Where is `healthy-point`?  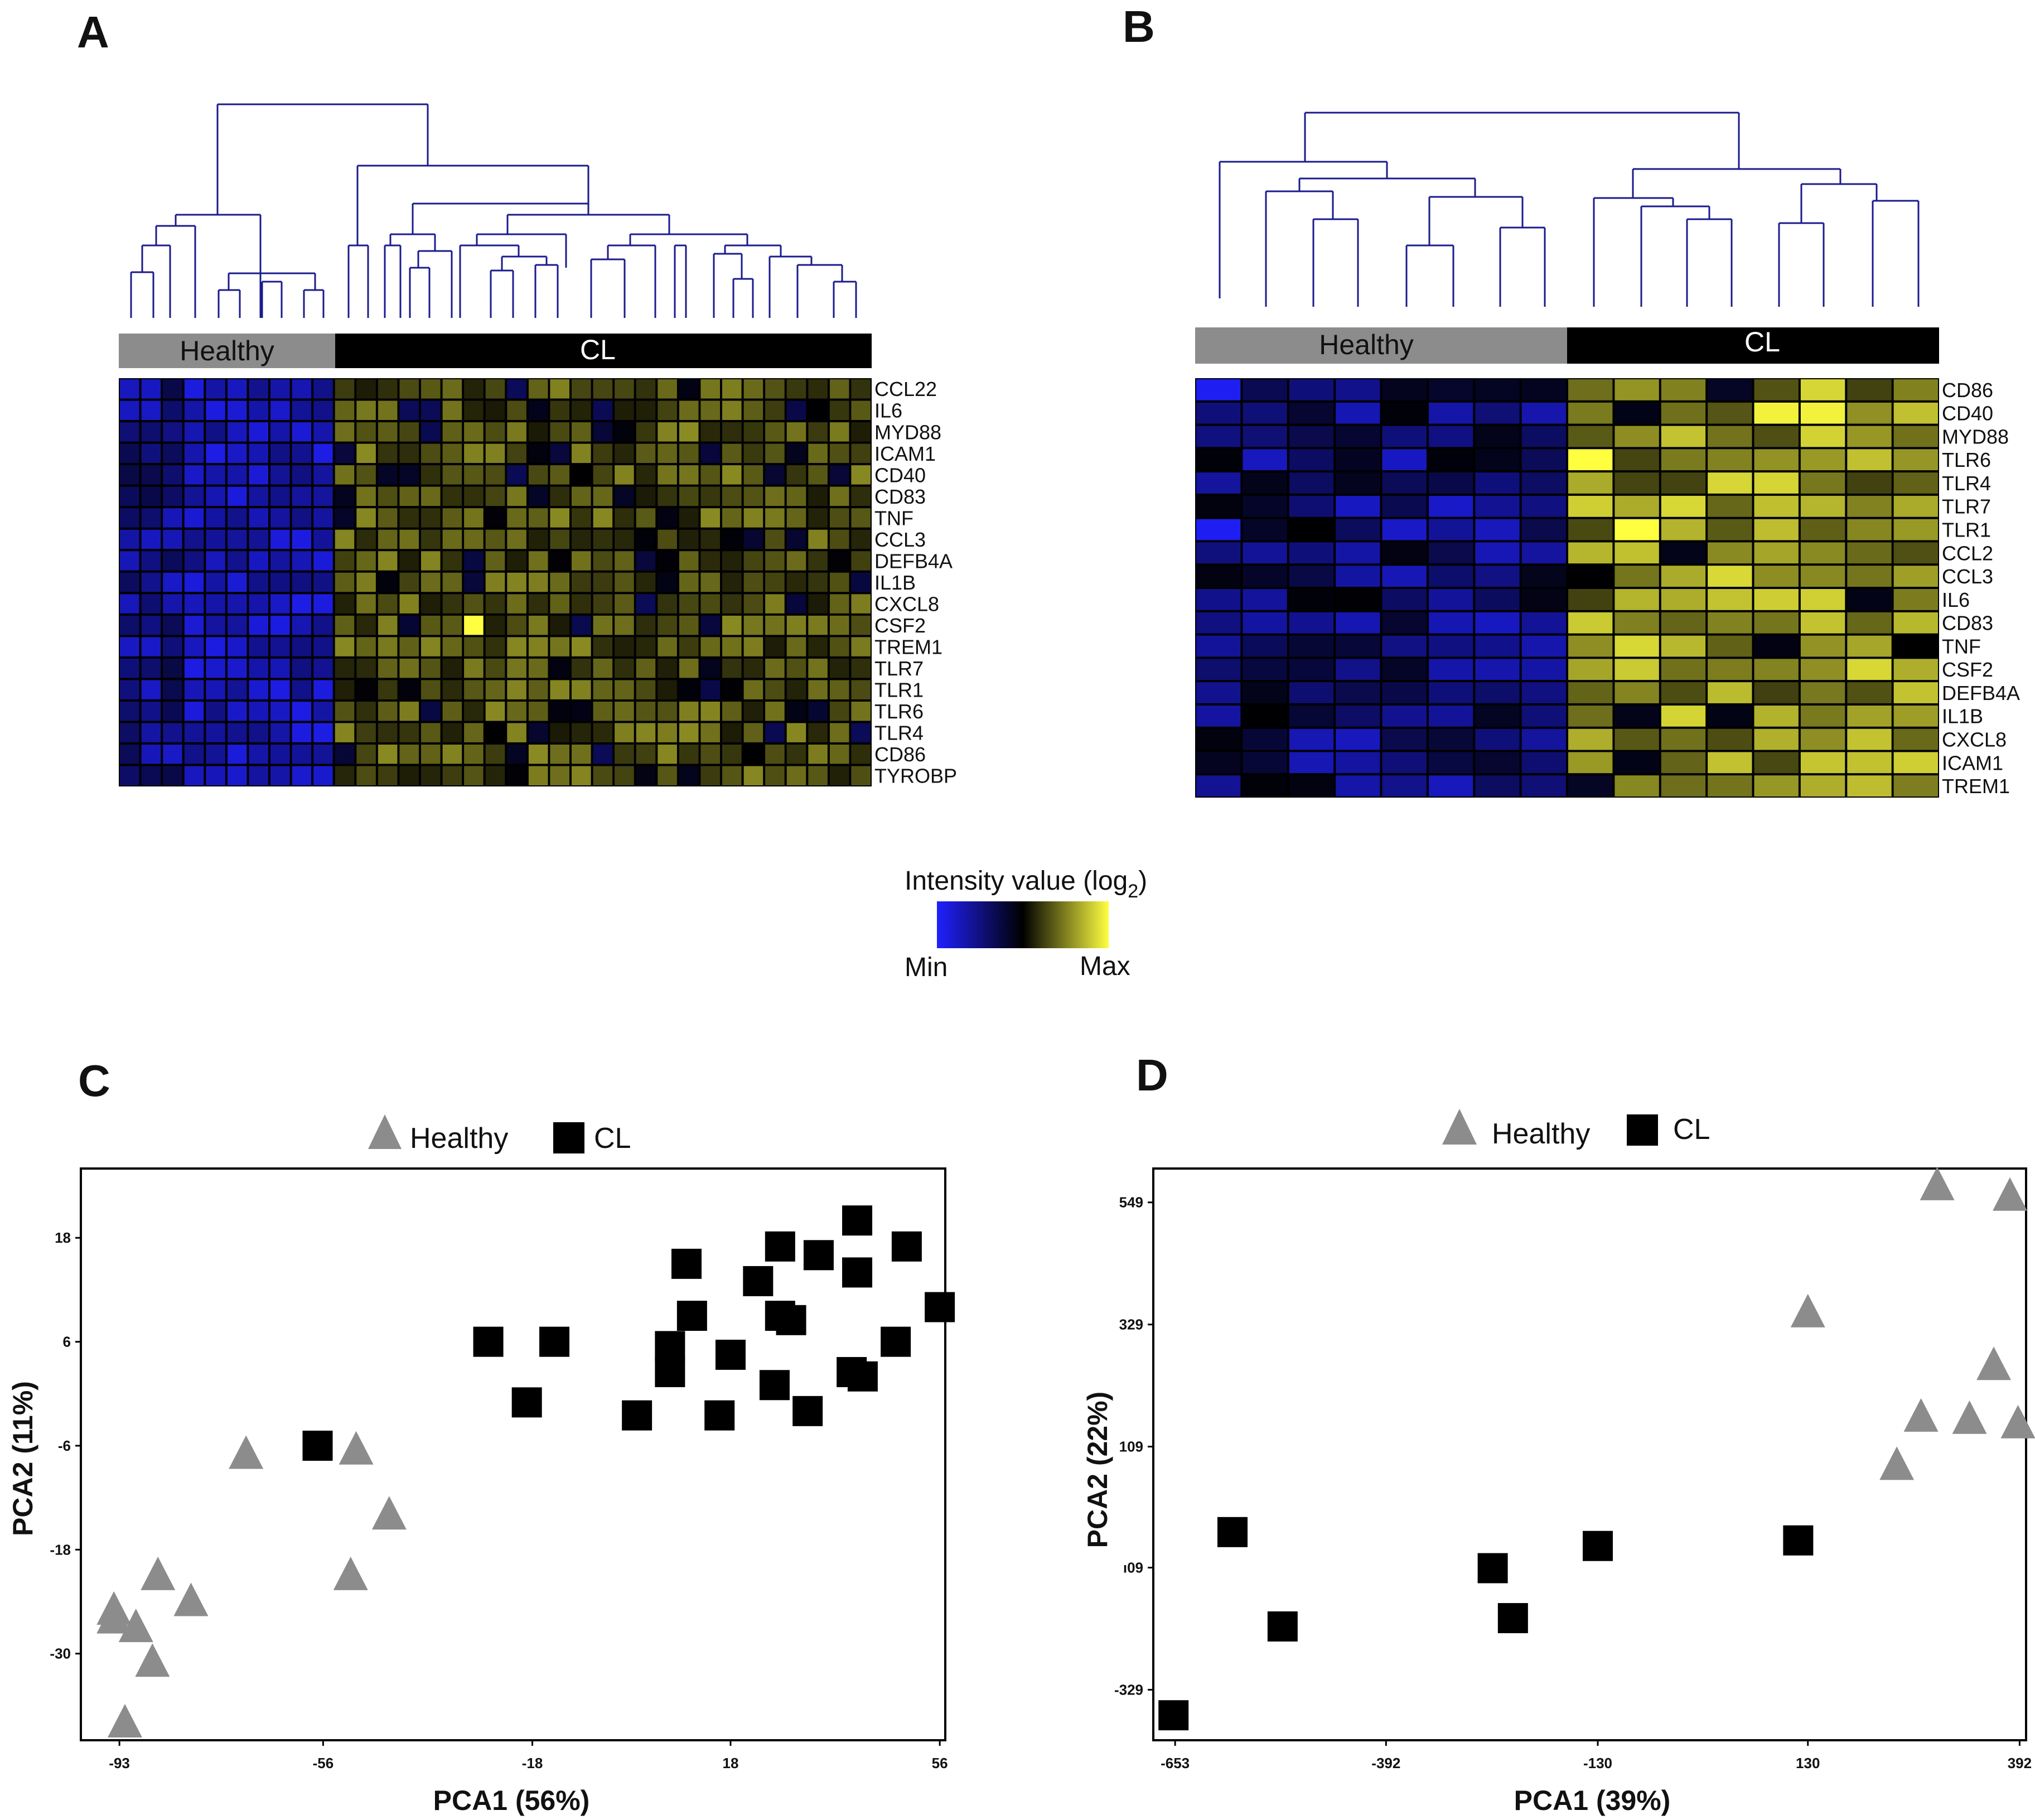 healthy-point is located at coordinates (1897, 1463).